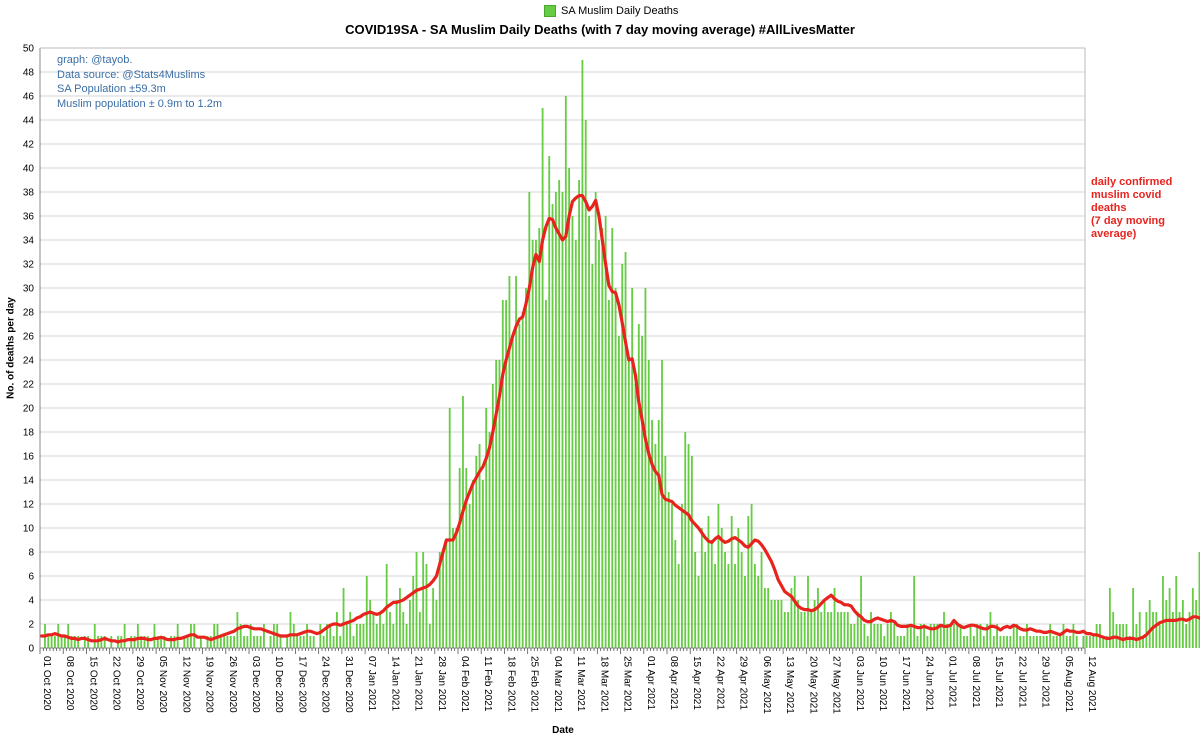  What do you see at coordinates (29, 169) in the screenshot?
I see `y-tick-label: 40` at bounding box center [29, 169].